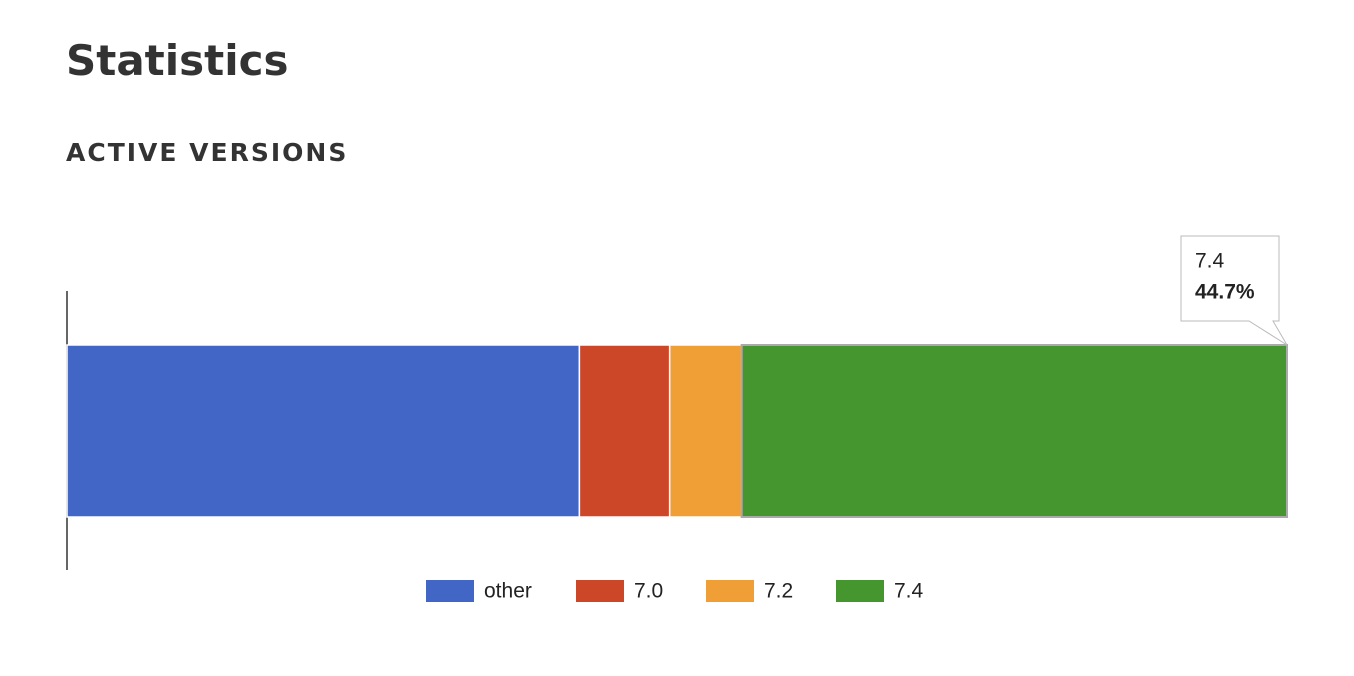 The width and height of the screenshot is (1354, 676). I want to click on legend-label: other, so click(508, 591).